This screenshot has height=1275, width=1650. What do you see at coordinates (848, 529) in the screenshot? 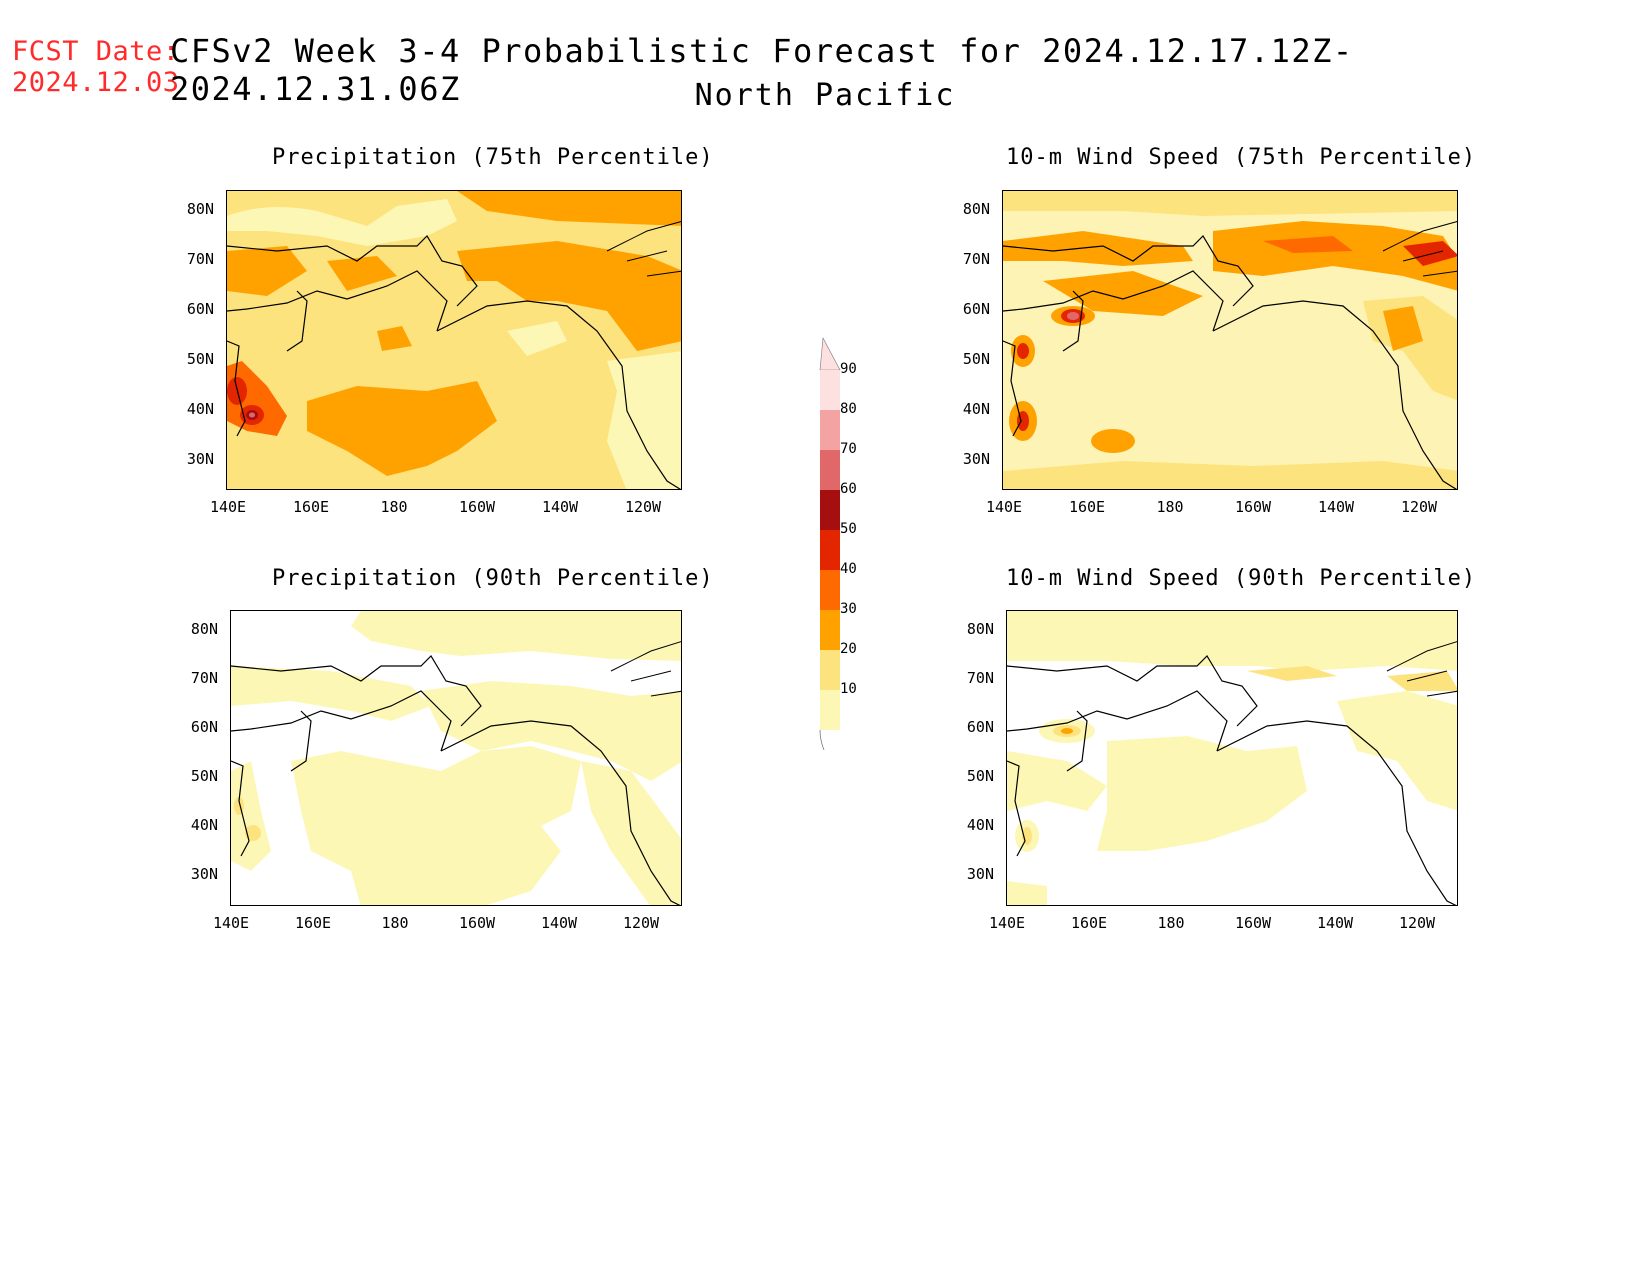
I see `colorbar-label: 50` at bounding box center [848, 529].